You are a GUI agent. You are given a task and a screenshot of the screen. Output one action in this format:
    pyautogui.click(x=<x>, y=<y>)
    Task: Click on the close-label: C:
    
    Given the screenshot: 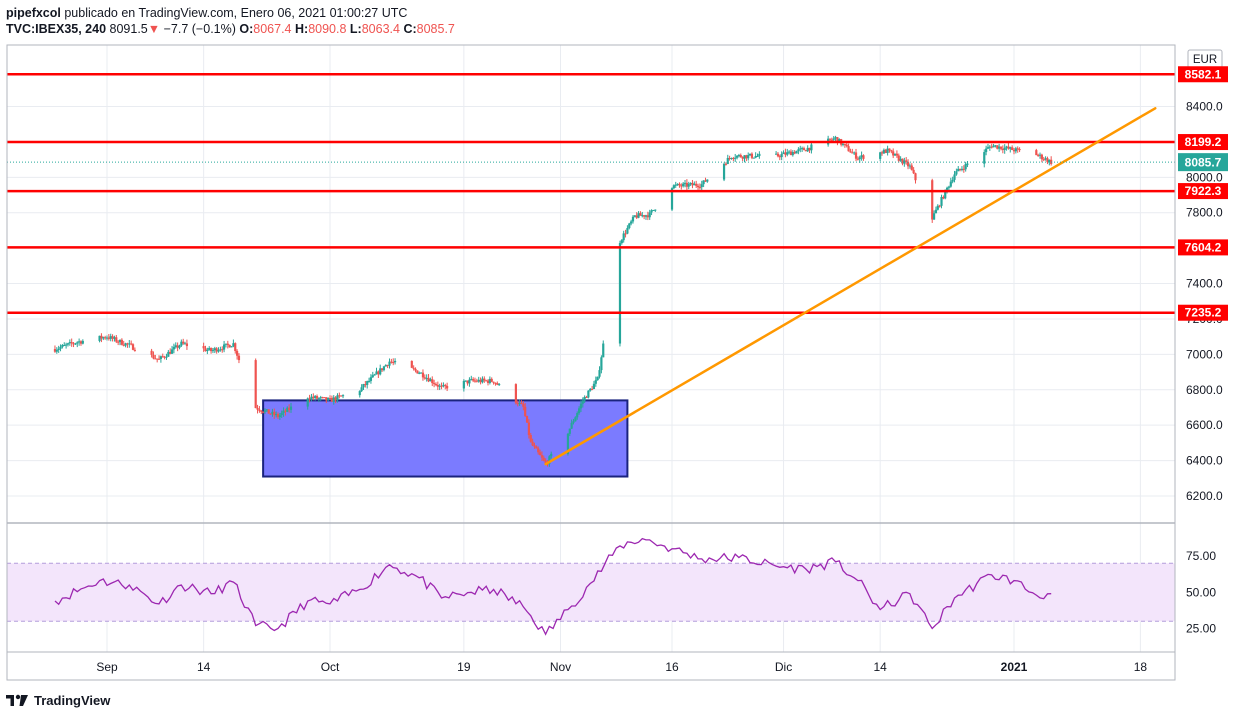 What is the action you would take?
    pyautogui.click(x=410, y=29)
    